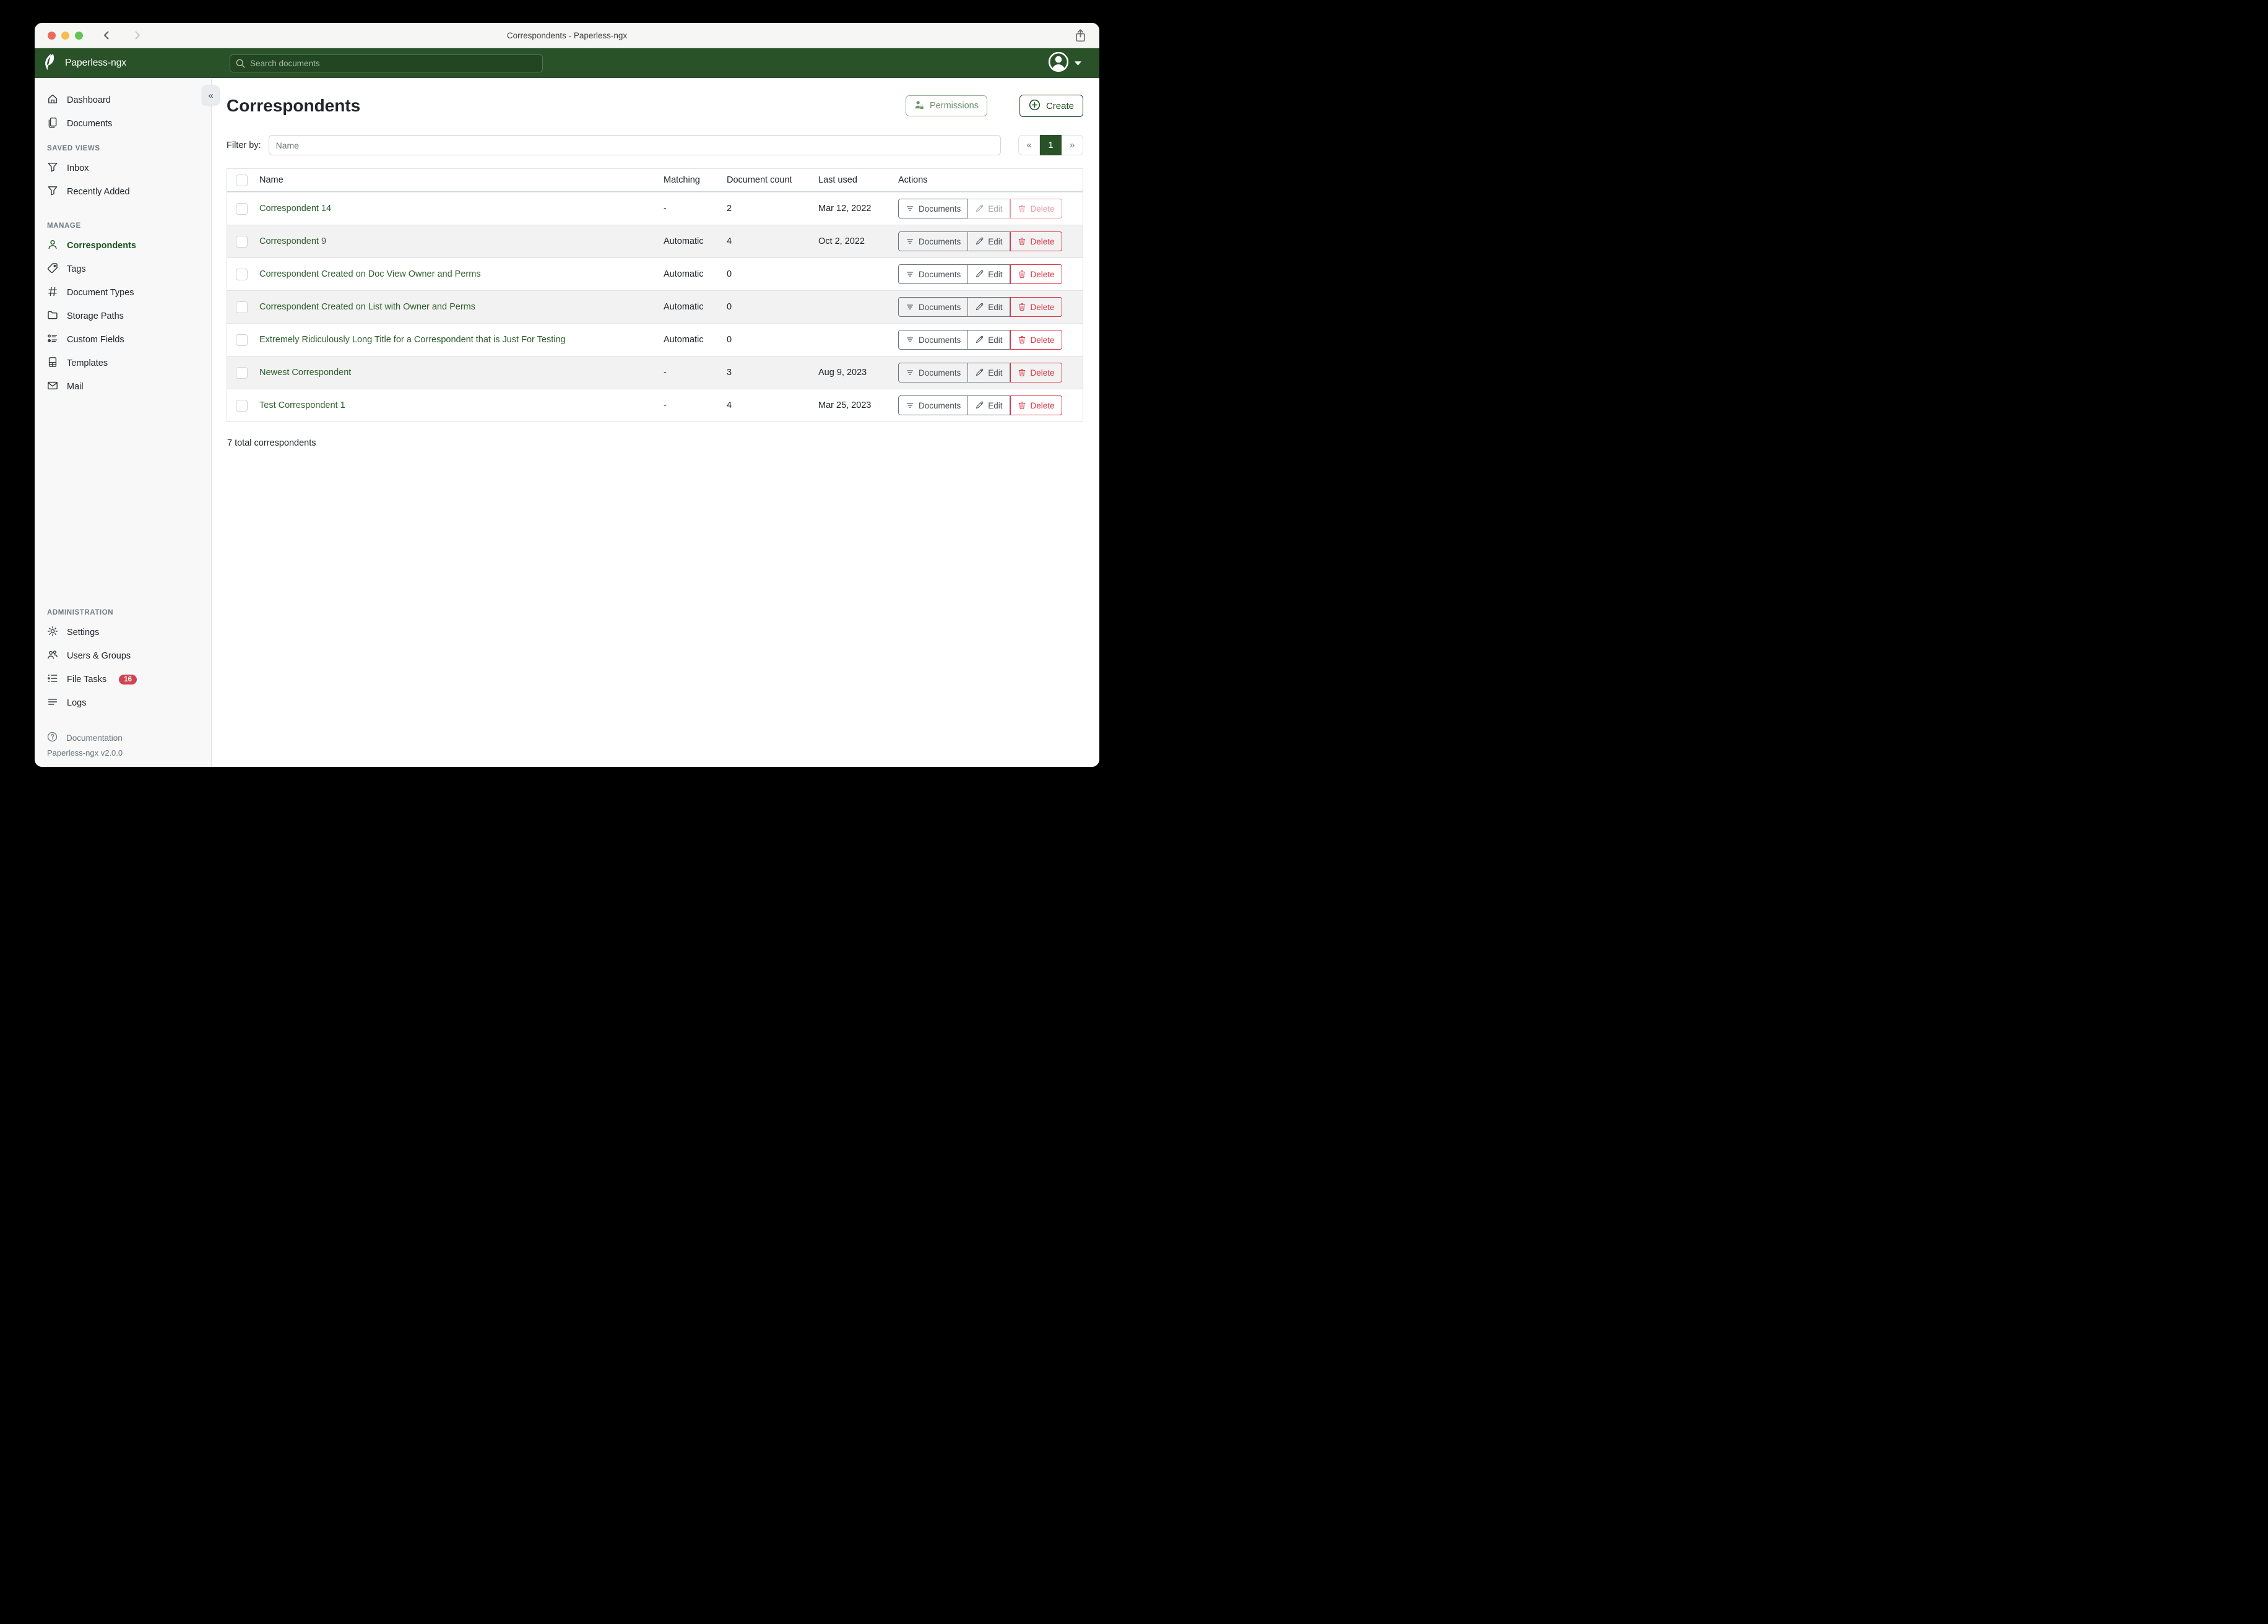 The height and width of the screenshot is (1624, 2268). Describe the element at coordinates (52, 656) in the screenshot. I see `people-icon` at that location.